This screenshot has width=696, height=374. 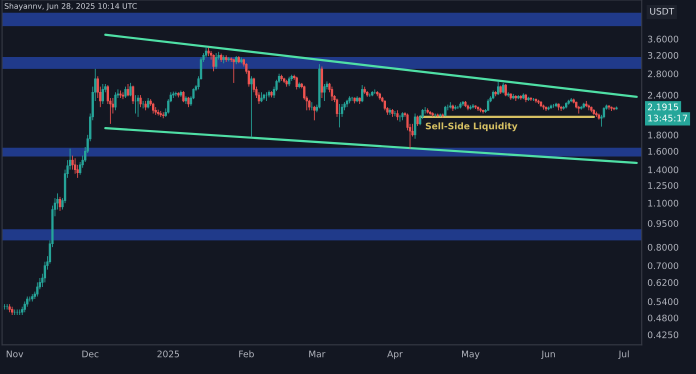 I want to click on y-tick-label: 2.4000, so click(x=663, y=95).